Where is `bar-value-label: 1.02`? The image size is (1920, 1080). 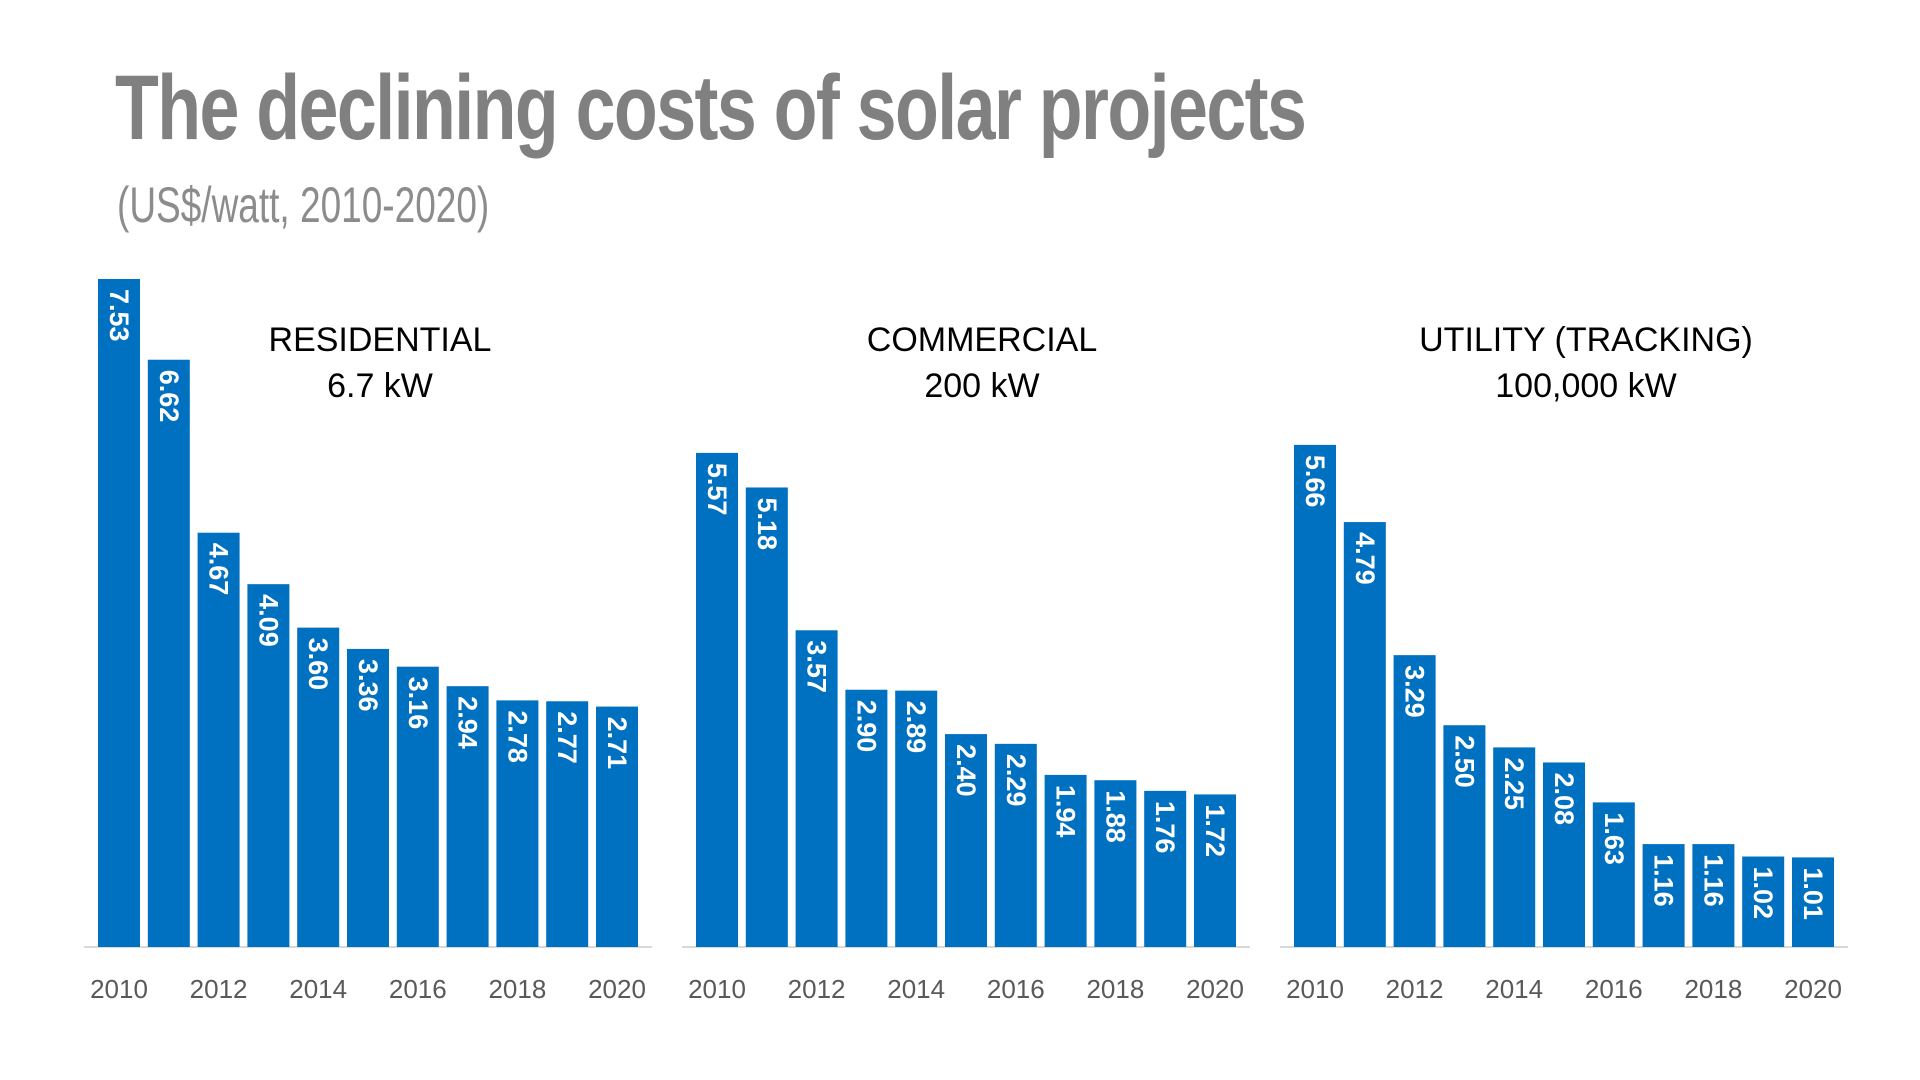 bar-value-label: 1.02 is located at coordinates (1763, 893).